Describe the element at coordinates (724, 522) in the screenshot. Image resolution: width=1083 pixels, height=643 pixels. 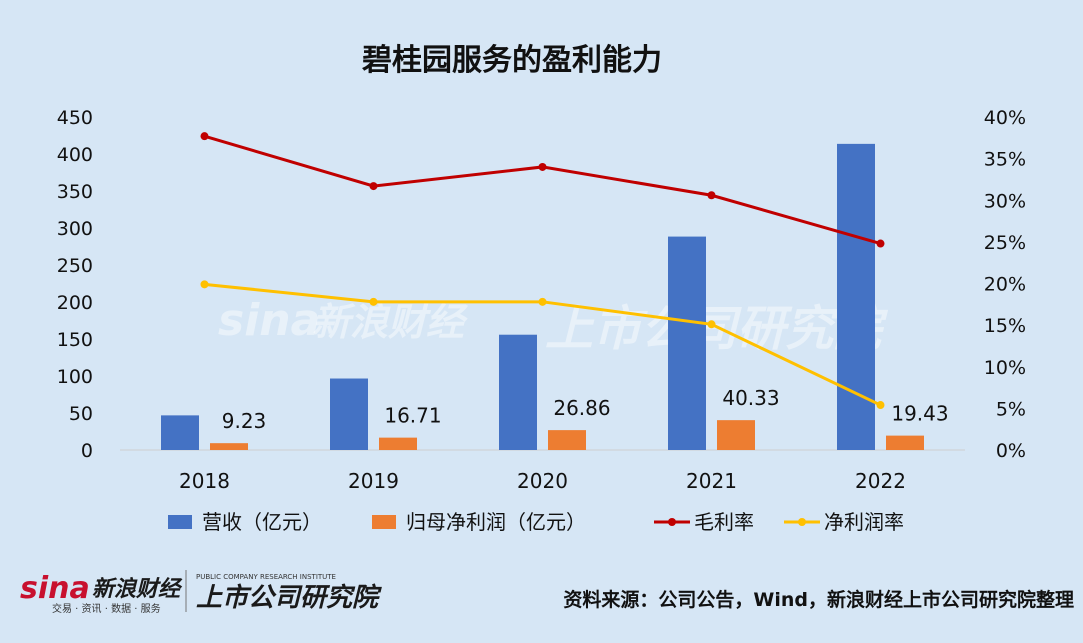
I see `legend-label-gross-margin: 毛利率` at that location.